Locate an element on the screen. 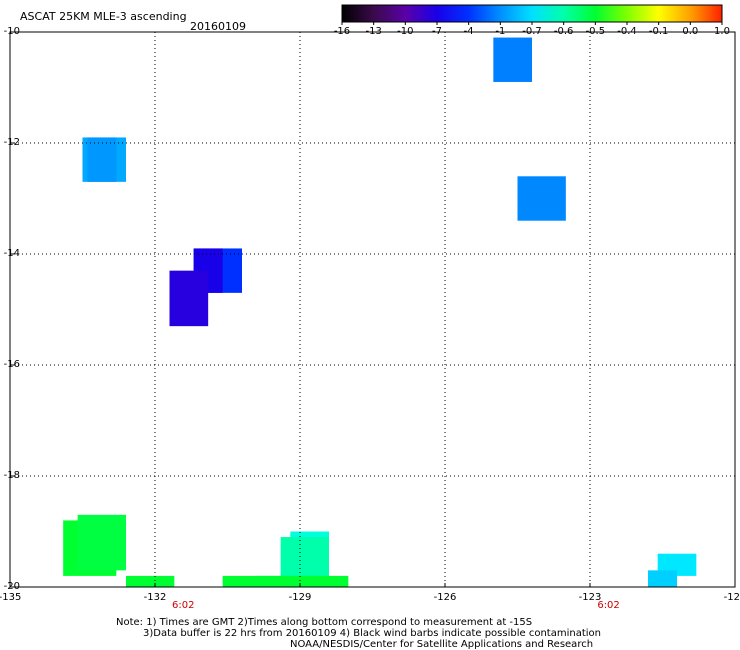 The width and height of the screenshot is (740, 650). colorbar-tick-label: -0.7 is located at coordinates (532, 31).